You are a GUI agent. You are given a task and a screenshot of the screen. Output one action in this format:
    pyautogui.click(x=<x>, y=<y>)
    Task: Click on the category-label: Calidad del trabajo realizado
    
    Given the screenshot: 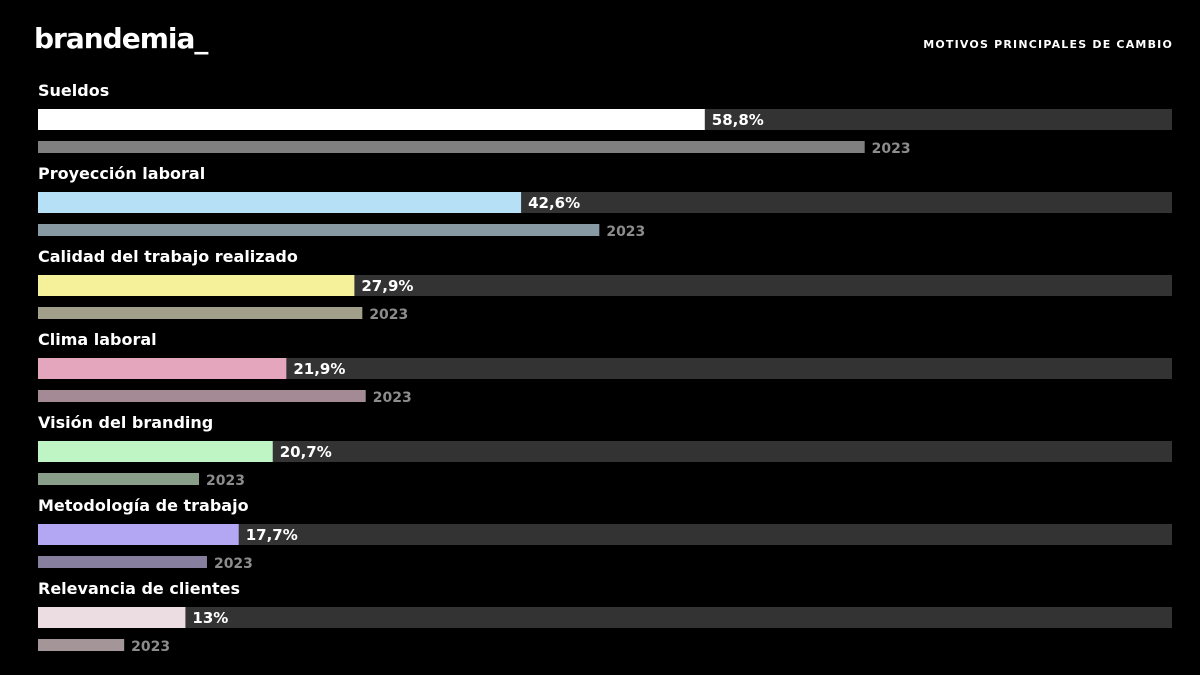 What is the action you would take?
    pyautogui.click(x=168, y=256)
    